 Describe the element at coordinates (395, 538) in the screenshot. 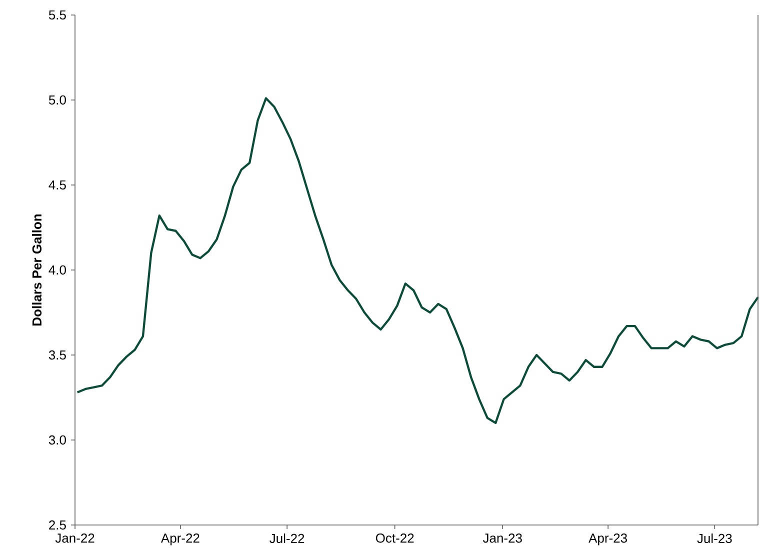

I see `x-tick-label: Oct-22` at that location.